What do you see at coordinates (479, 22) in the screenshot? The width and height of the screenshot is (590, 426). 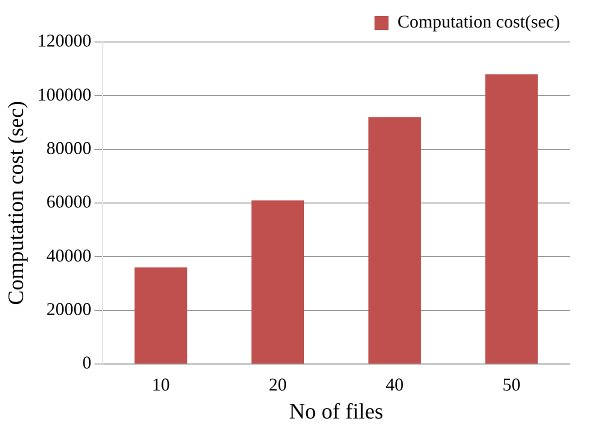 I see `legend-label: Computation cost(sec)` at bounding box center [479, 22].